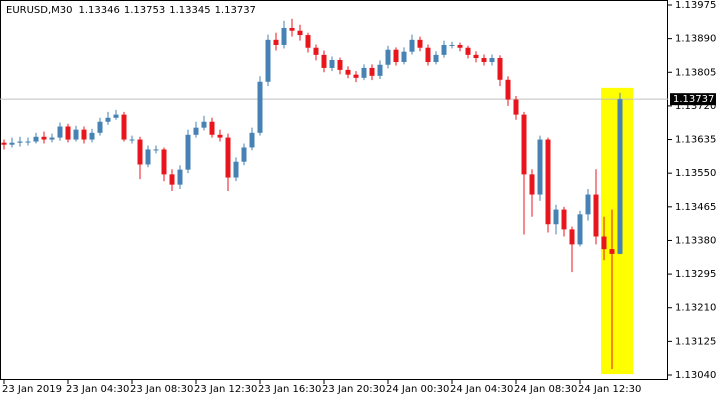 Image resolution: width=720 pixels, height=400 pixels. I want to click on y-tick-label: 1.13890, so click(695, 39).